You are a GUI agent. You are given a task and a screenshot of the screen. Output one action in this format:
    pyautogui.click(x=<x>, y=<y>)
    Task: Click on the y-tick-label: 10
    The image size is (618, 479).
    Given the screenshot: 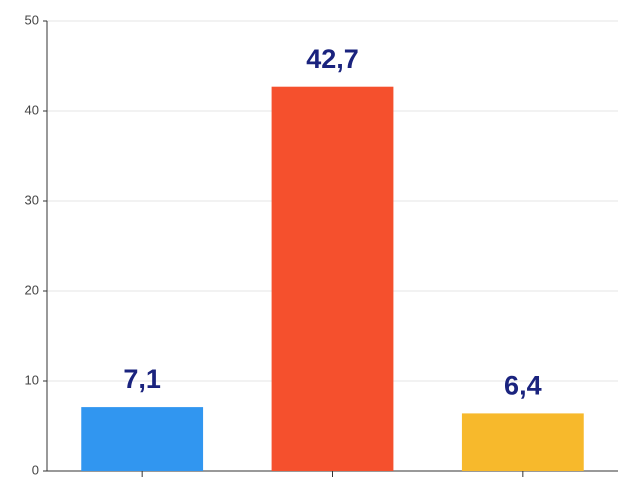 What is the action you would take?
    pyautogui.click(x=32, y=379)
    